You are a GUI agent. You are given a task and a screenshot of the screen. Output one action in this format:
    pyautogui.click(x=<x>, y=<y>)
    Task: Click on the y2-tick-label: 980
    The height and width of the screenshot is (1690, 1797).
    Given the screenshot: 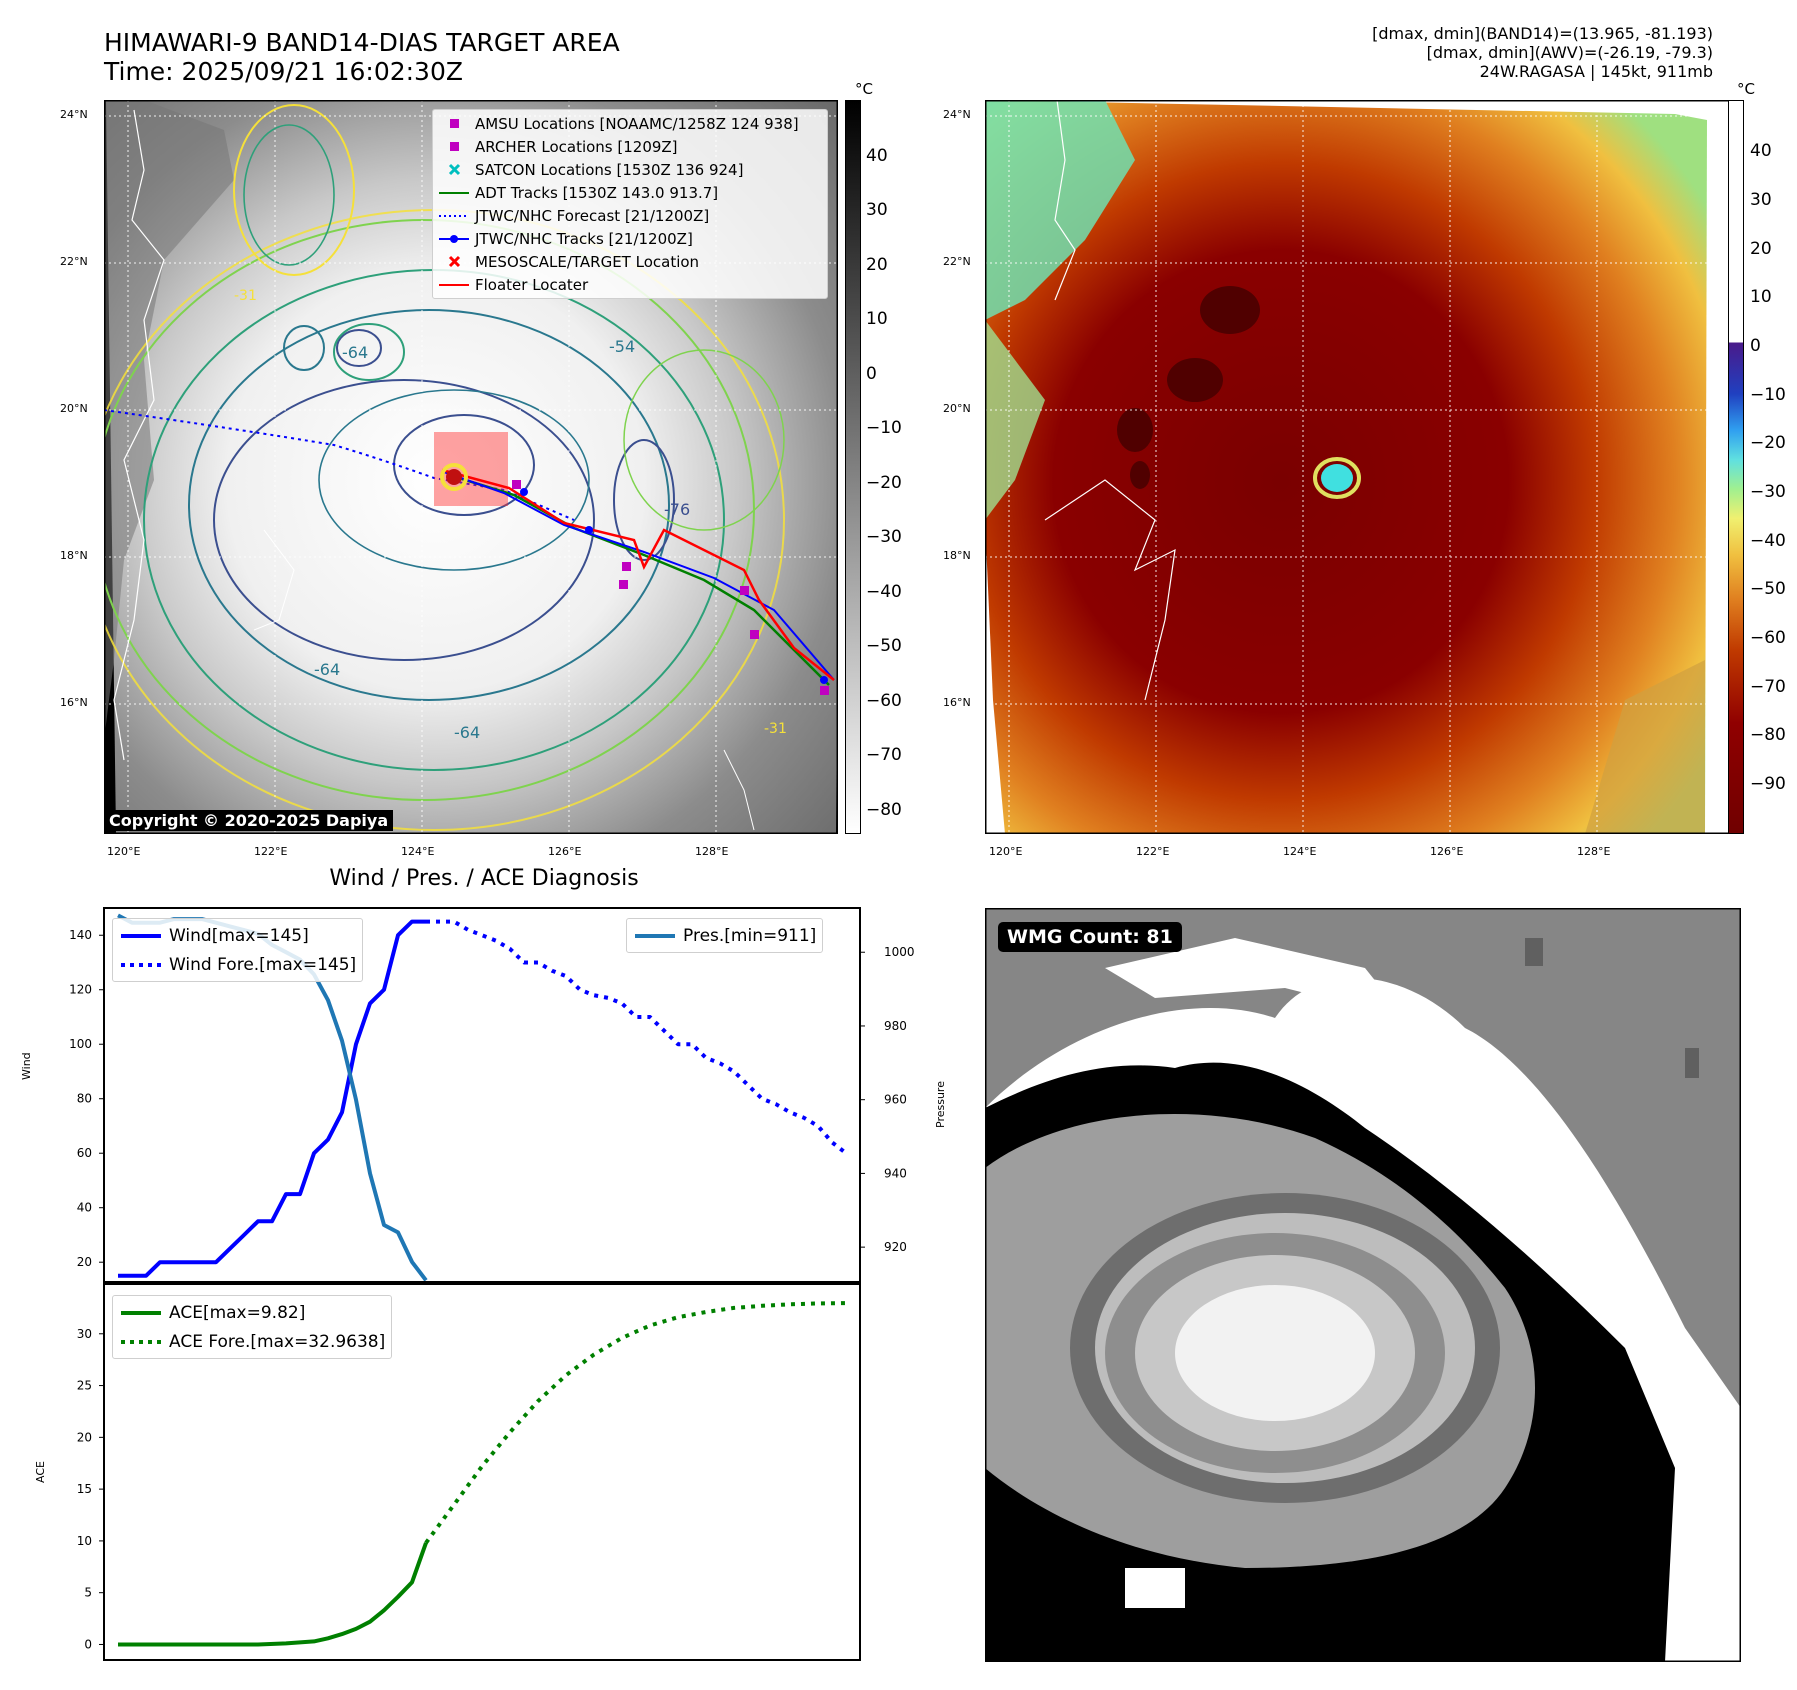 What is the action you would take?
    pyautogui.click(x=895, y=1026)
    